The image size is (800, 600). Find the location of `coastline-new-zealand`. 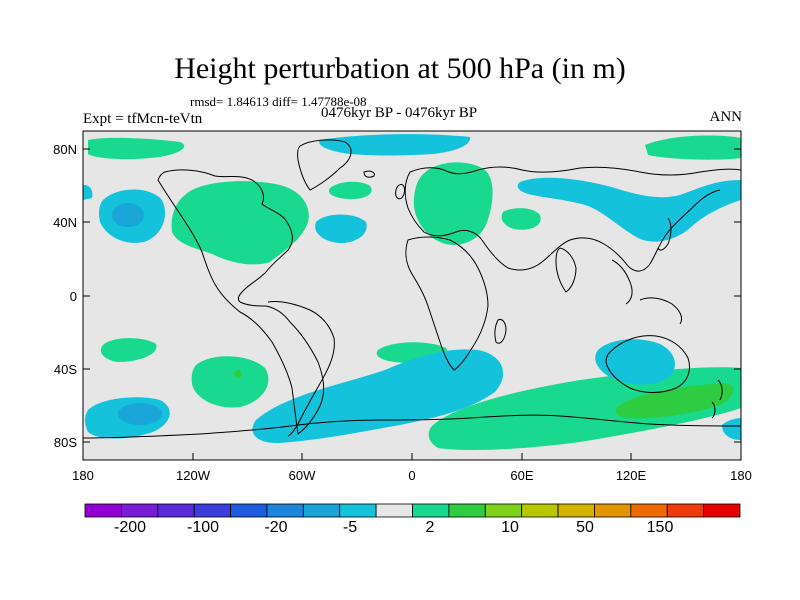

coastline-new-zealand is located at coordinates (717, 399).